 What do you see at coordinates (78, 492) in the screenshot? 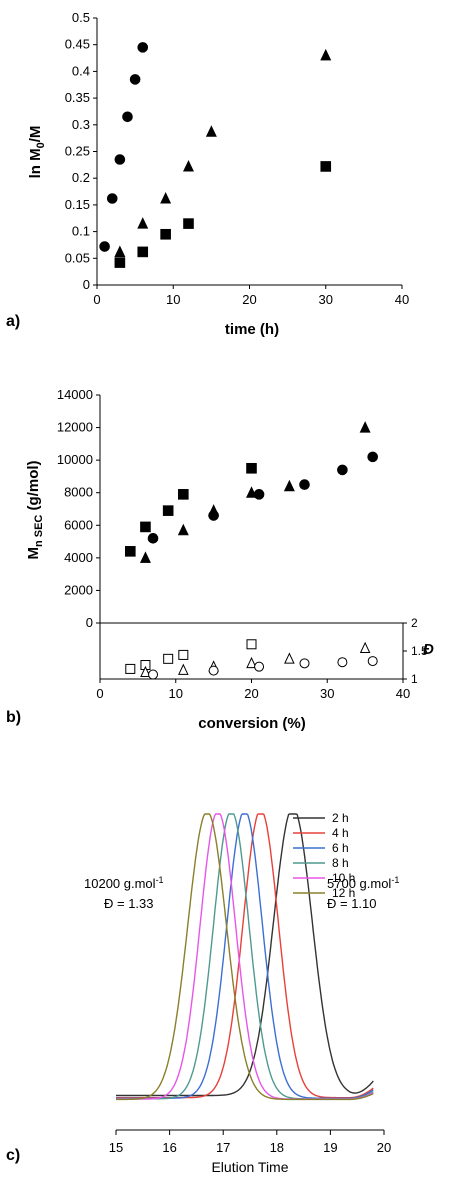
I see `panel-b-y-tick-label: 8000` at bounding box center [78, 492].